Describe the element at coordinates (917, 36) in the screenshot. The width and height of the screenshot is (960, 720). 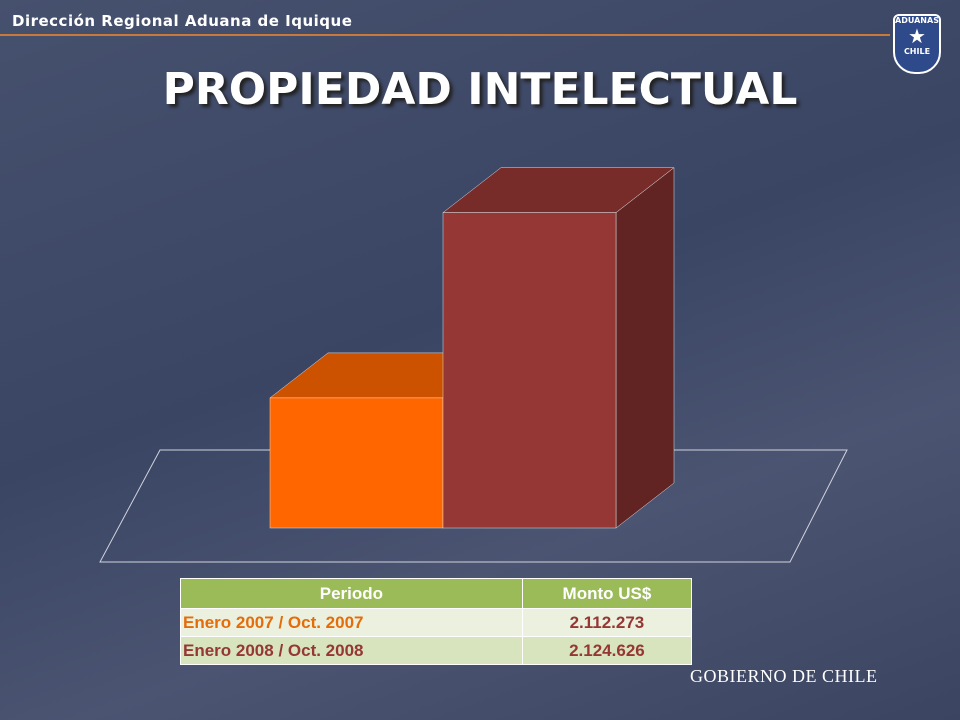
I see `badge-star: ★` at that location.